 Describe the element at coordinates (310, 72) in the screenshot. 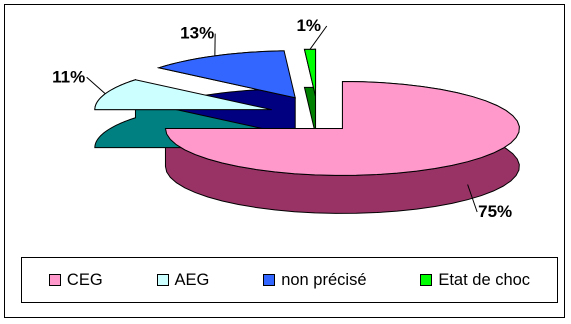

I see `pie-slice-etat-de-choc` at that location.